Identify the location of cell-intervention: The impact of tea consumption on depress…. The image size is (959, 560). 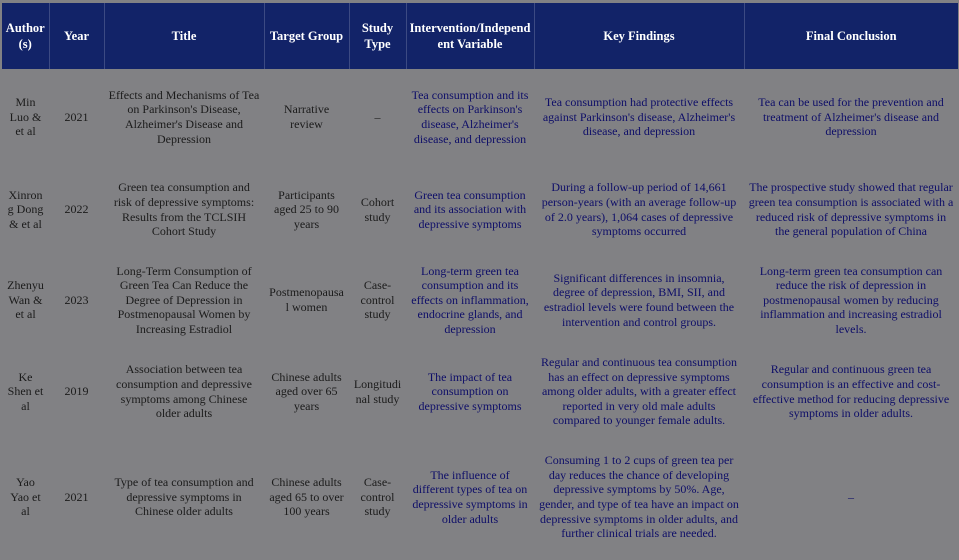
(470, 391).